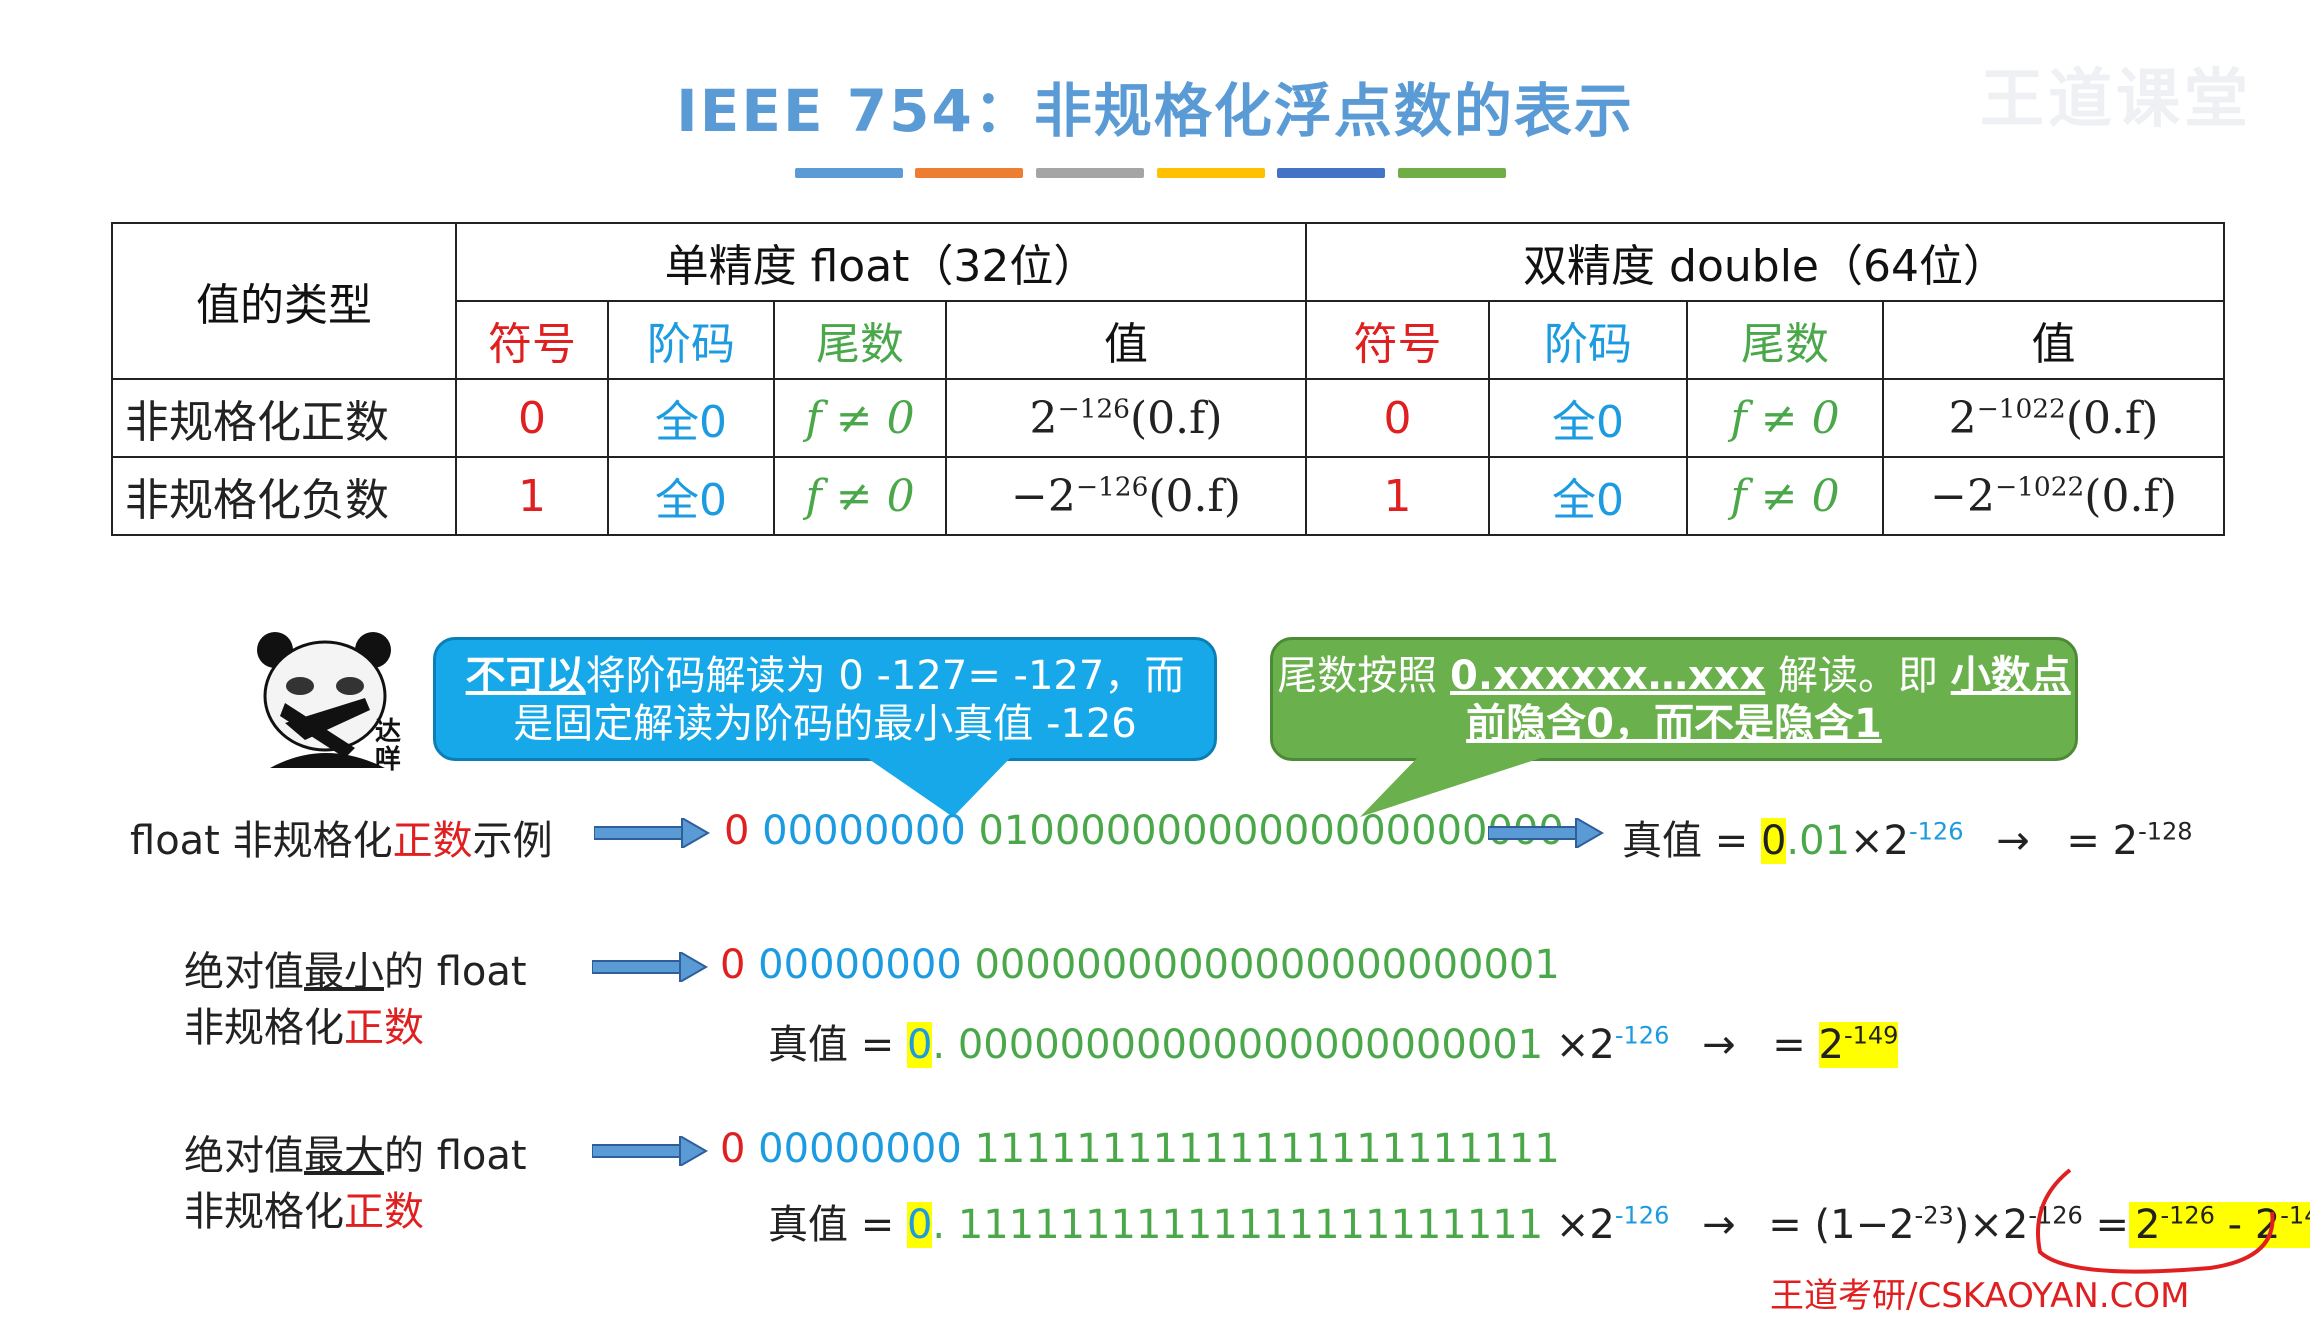 The width and height of the screenshot is (2310, 1317). I want to click on green-bubble-prefix: 尾数按照, so click(1364, 676).